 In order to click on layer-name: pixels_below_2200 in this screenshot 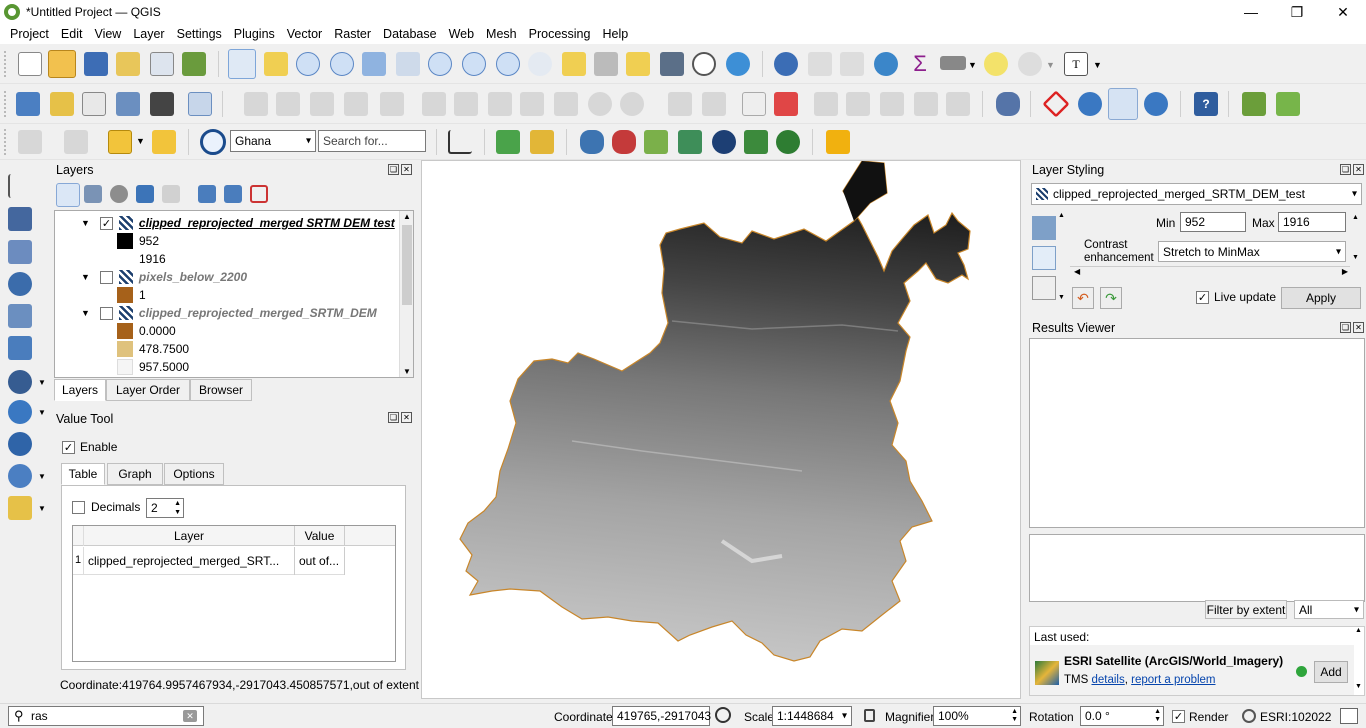, I will do `click(192, 277)`.